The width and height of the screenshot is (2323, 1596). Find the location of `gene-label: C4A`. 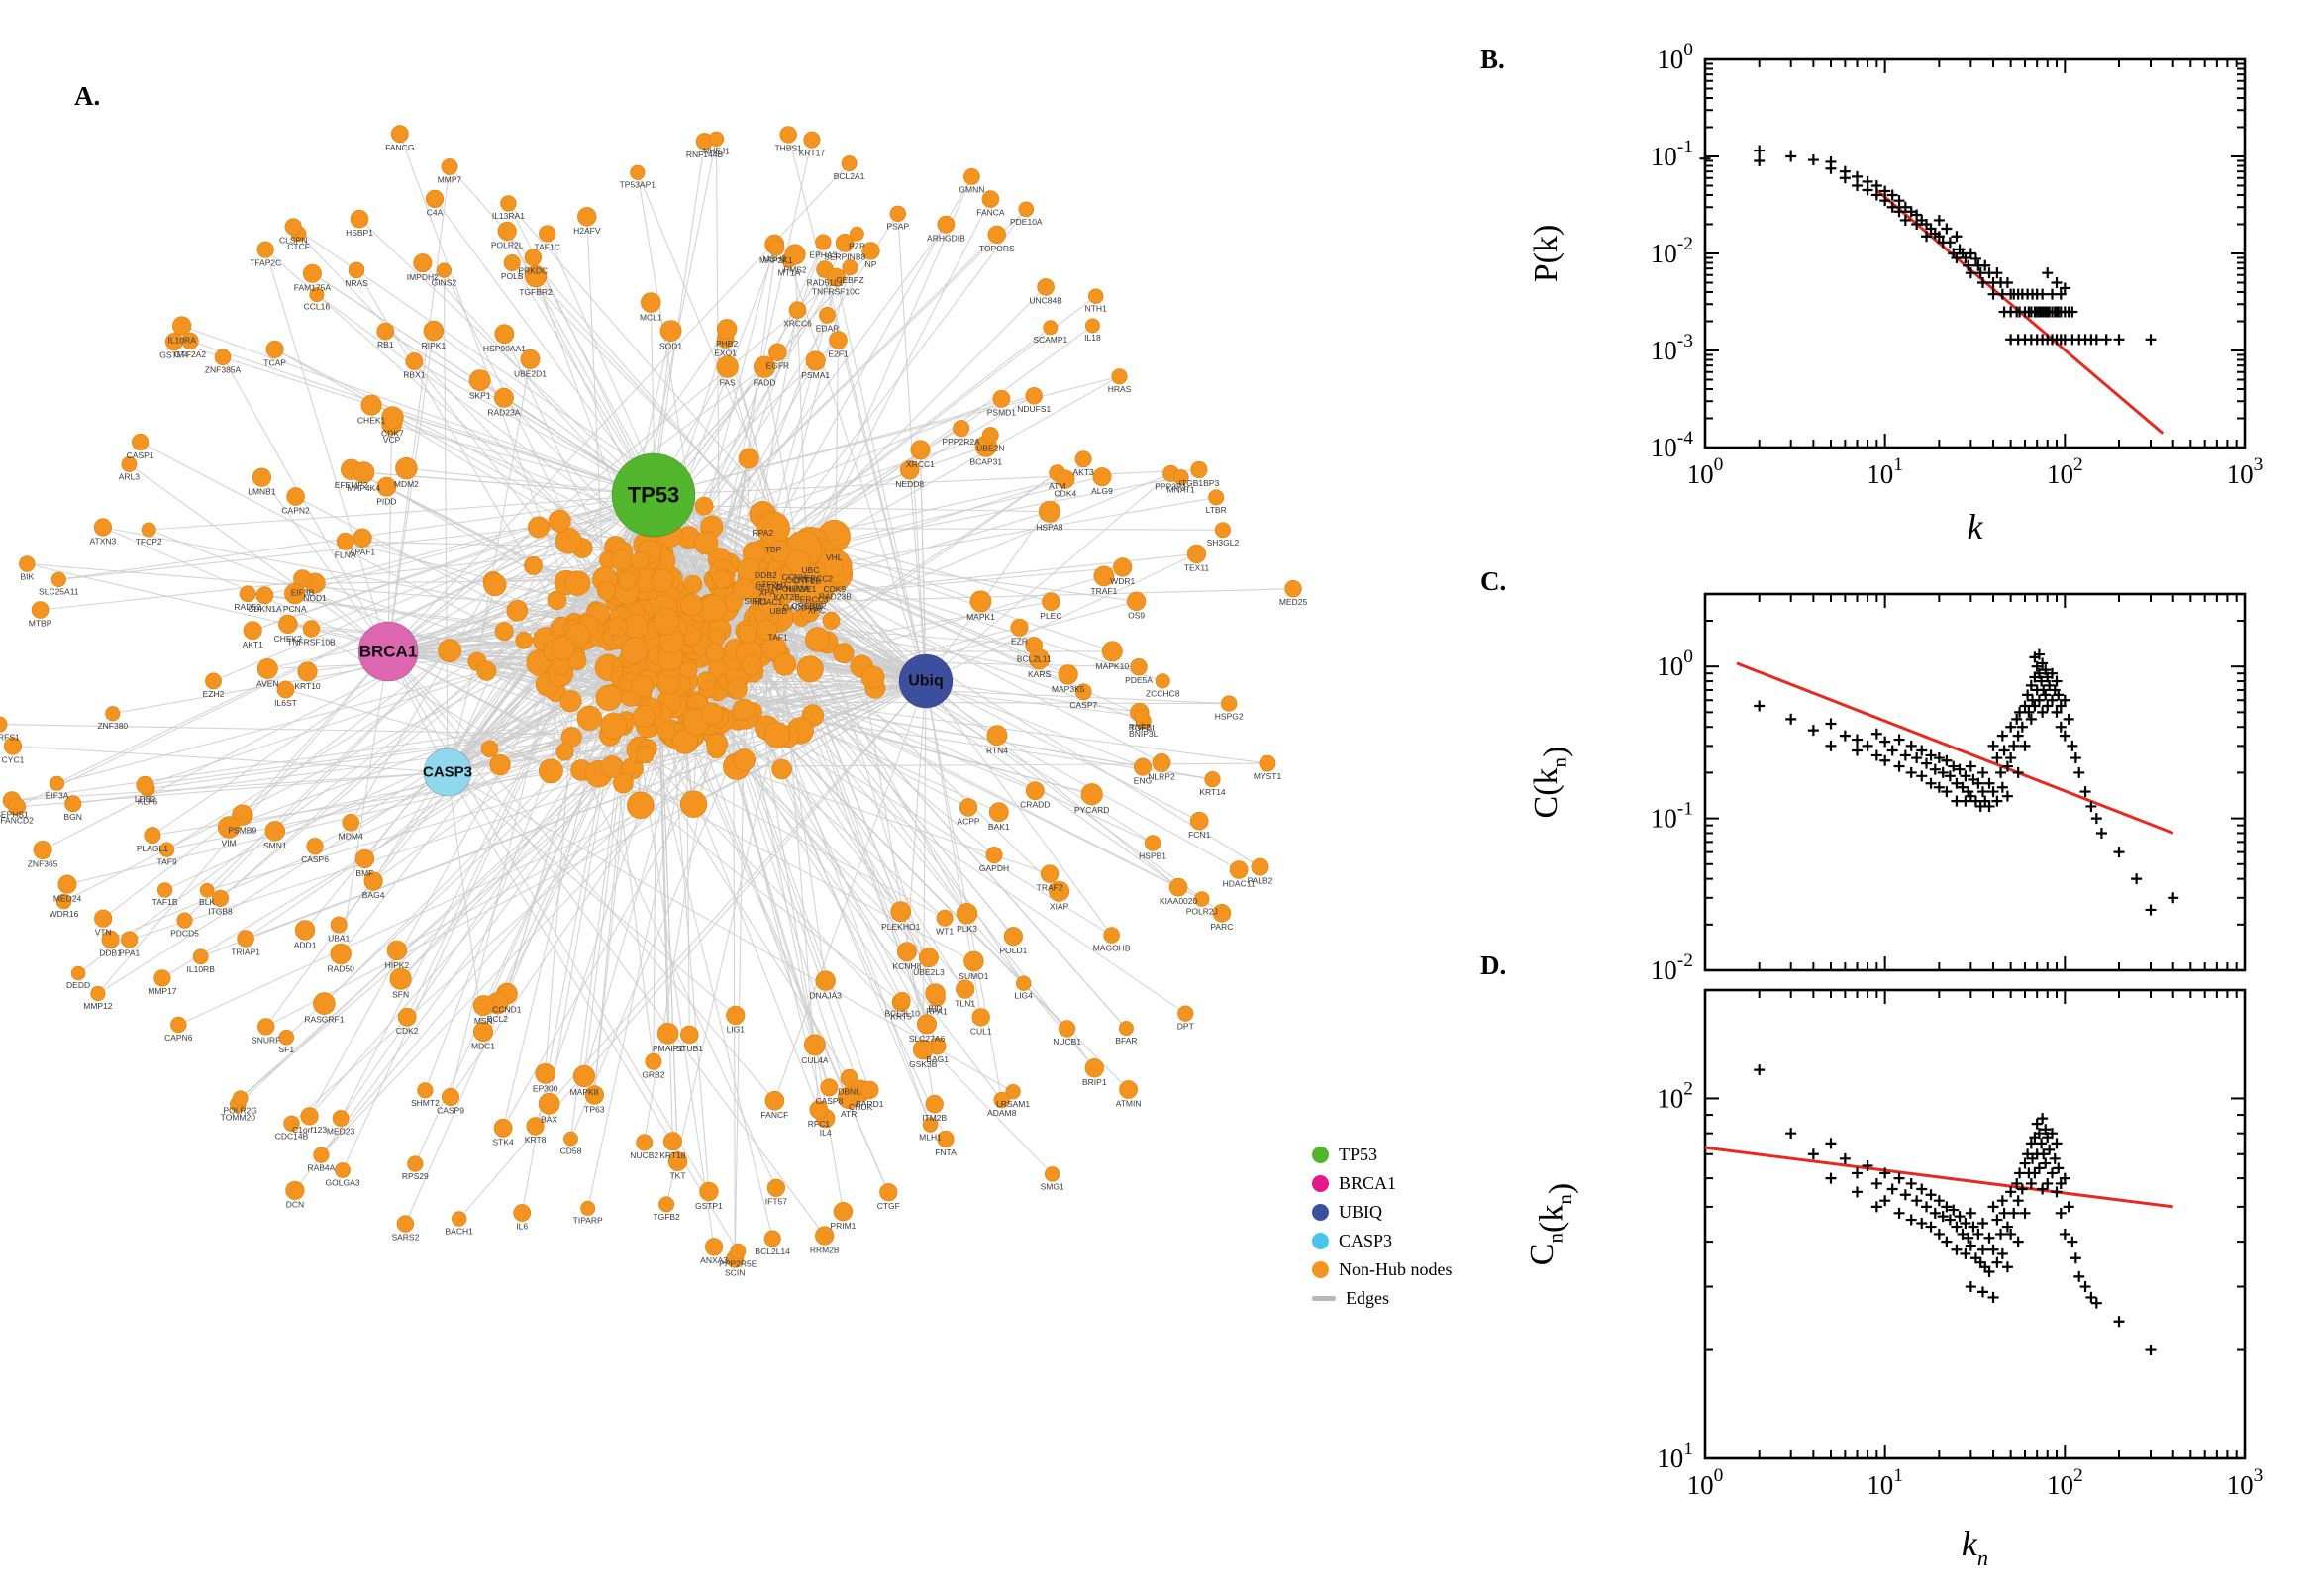

gene-label: C4A is located at coordinates (436, 213).